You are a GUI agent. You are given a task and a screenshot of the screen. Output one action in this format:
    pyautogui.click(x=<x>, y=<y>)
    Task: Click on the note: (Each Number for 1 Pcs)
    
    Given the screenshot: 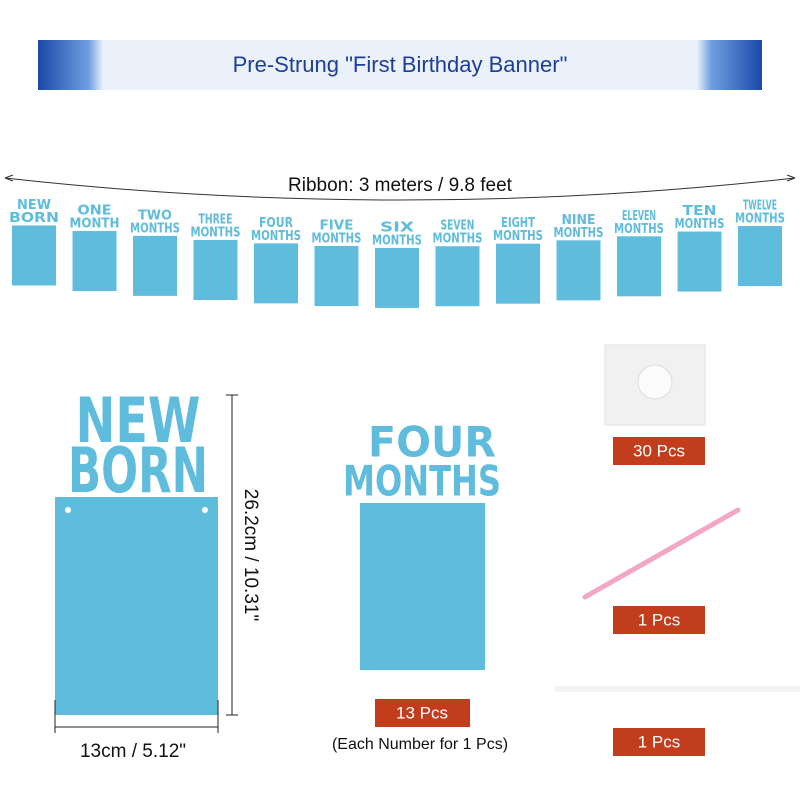 What is the action you would take?
    pyautogui.click(x=420, y=744)
    